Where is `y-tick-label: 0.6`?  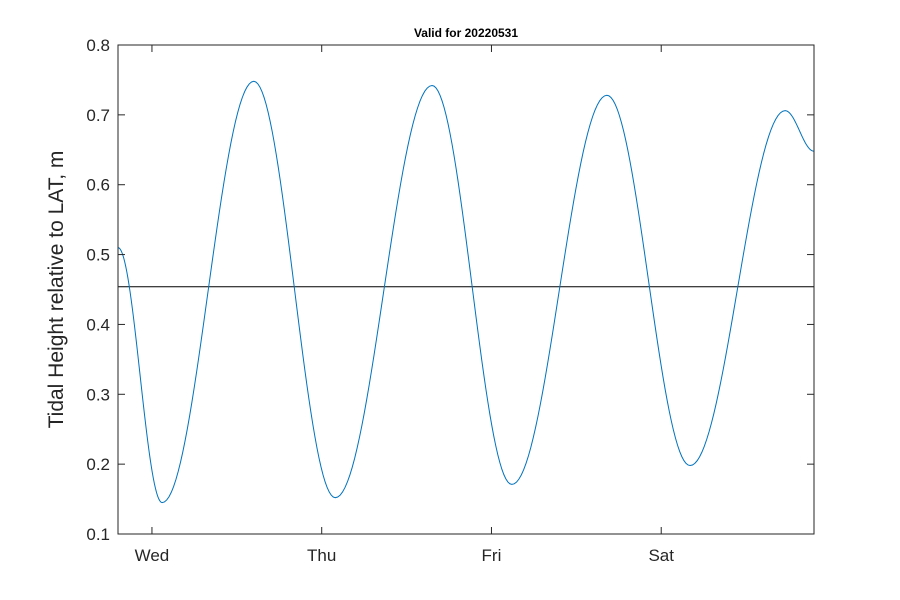 y-tick-label: 0.6 is located at coordinates (98, 185).